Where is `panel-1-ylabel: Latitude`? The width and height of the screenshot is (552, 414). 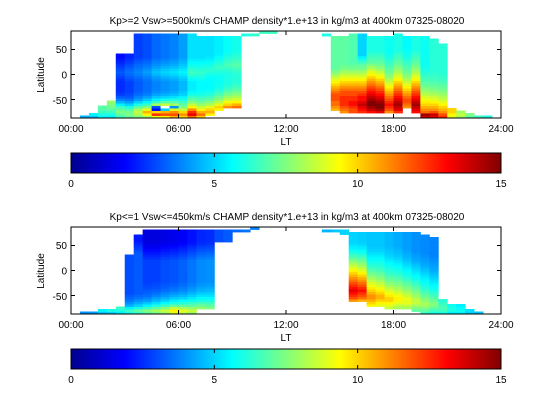 panel-1-ylabel: Latitude is located at coordinates (41, 75).